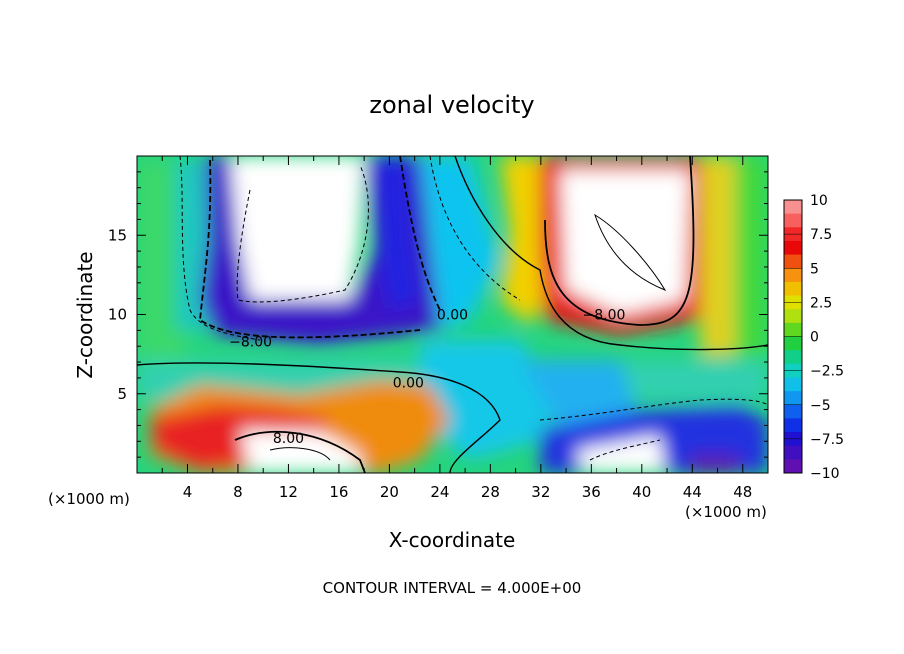 Image resolution: width=904 pixels, height=654 pixels. I want to click on colorbar-tick-label: −10, so click(825, 474).